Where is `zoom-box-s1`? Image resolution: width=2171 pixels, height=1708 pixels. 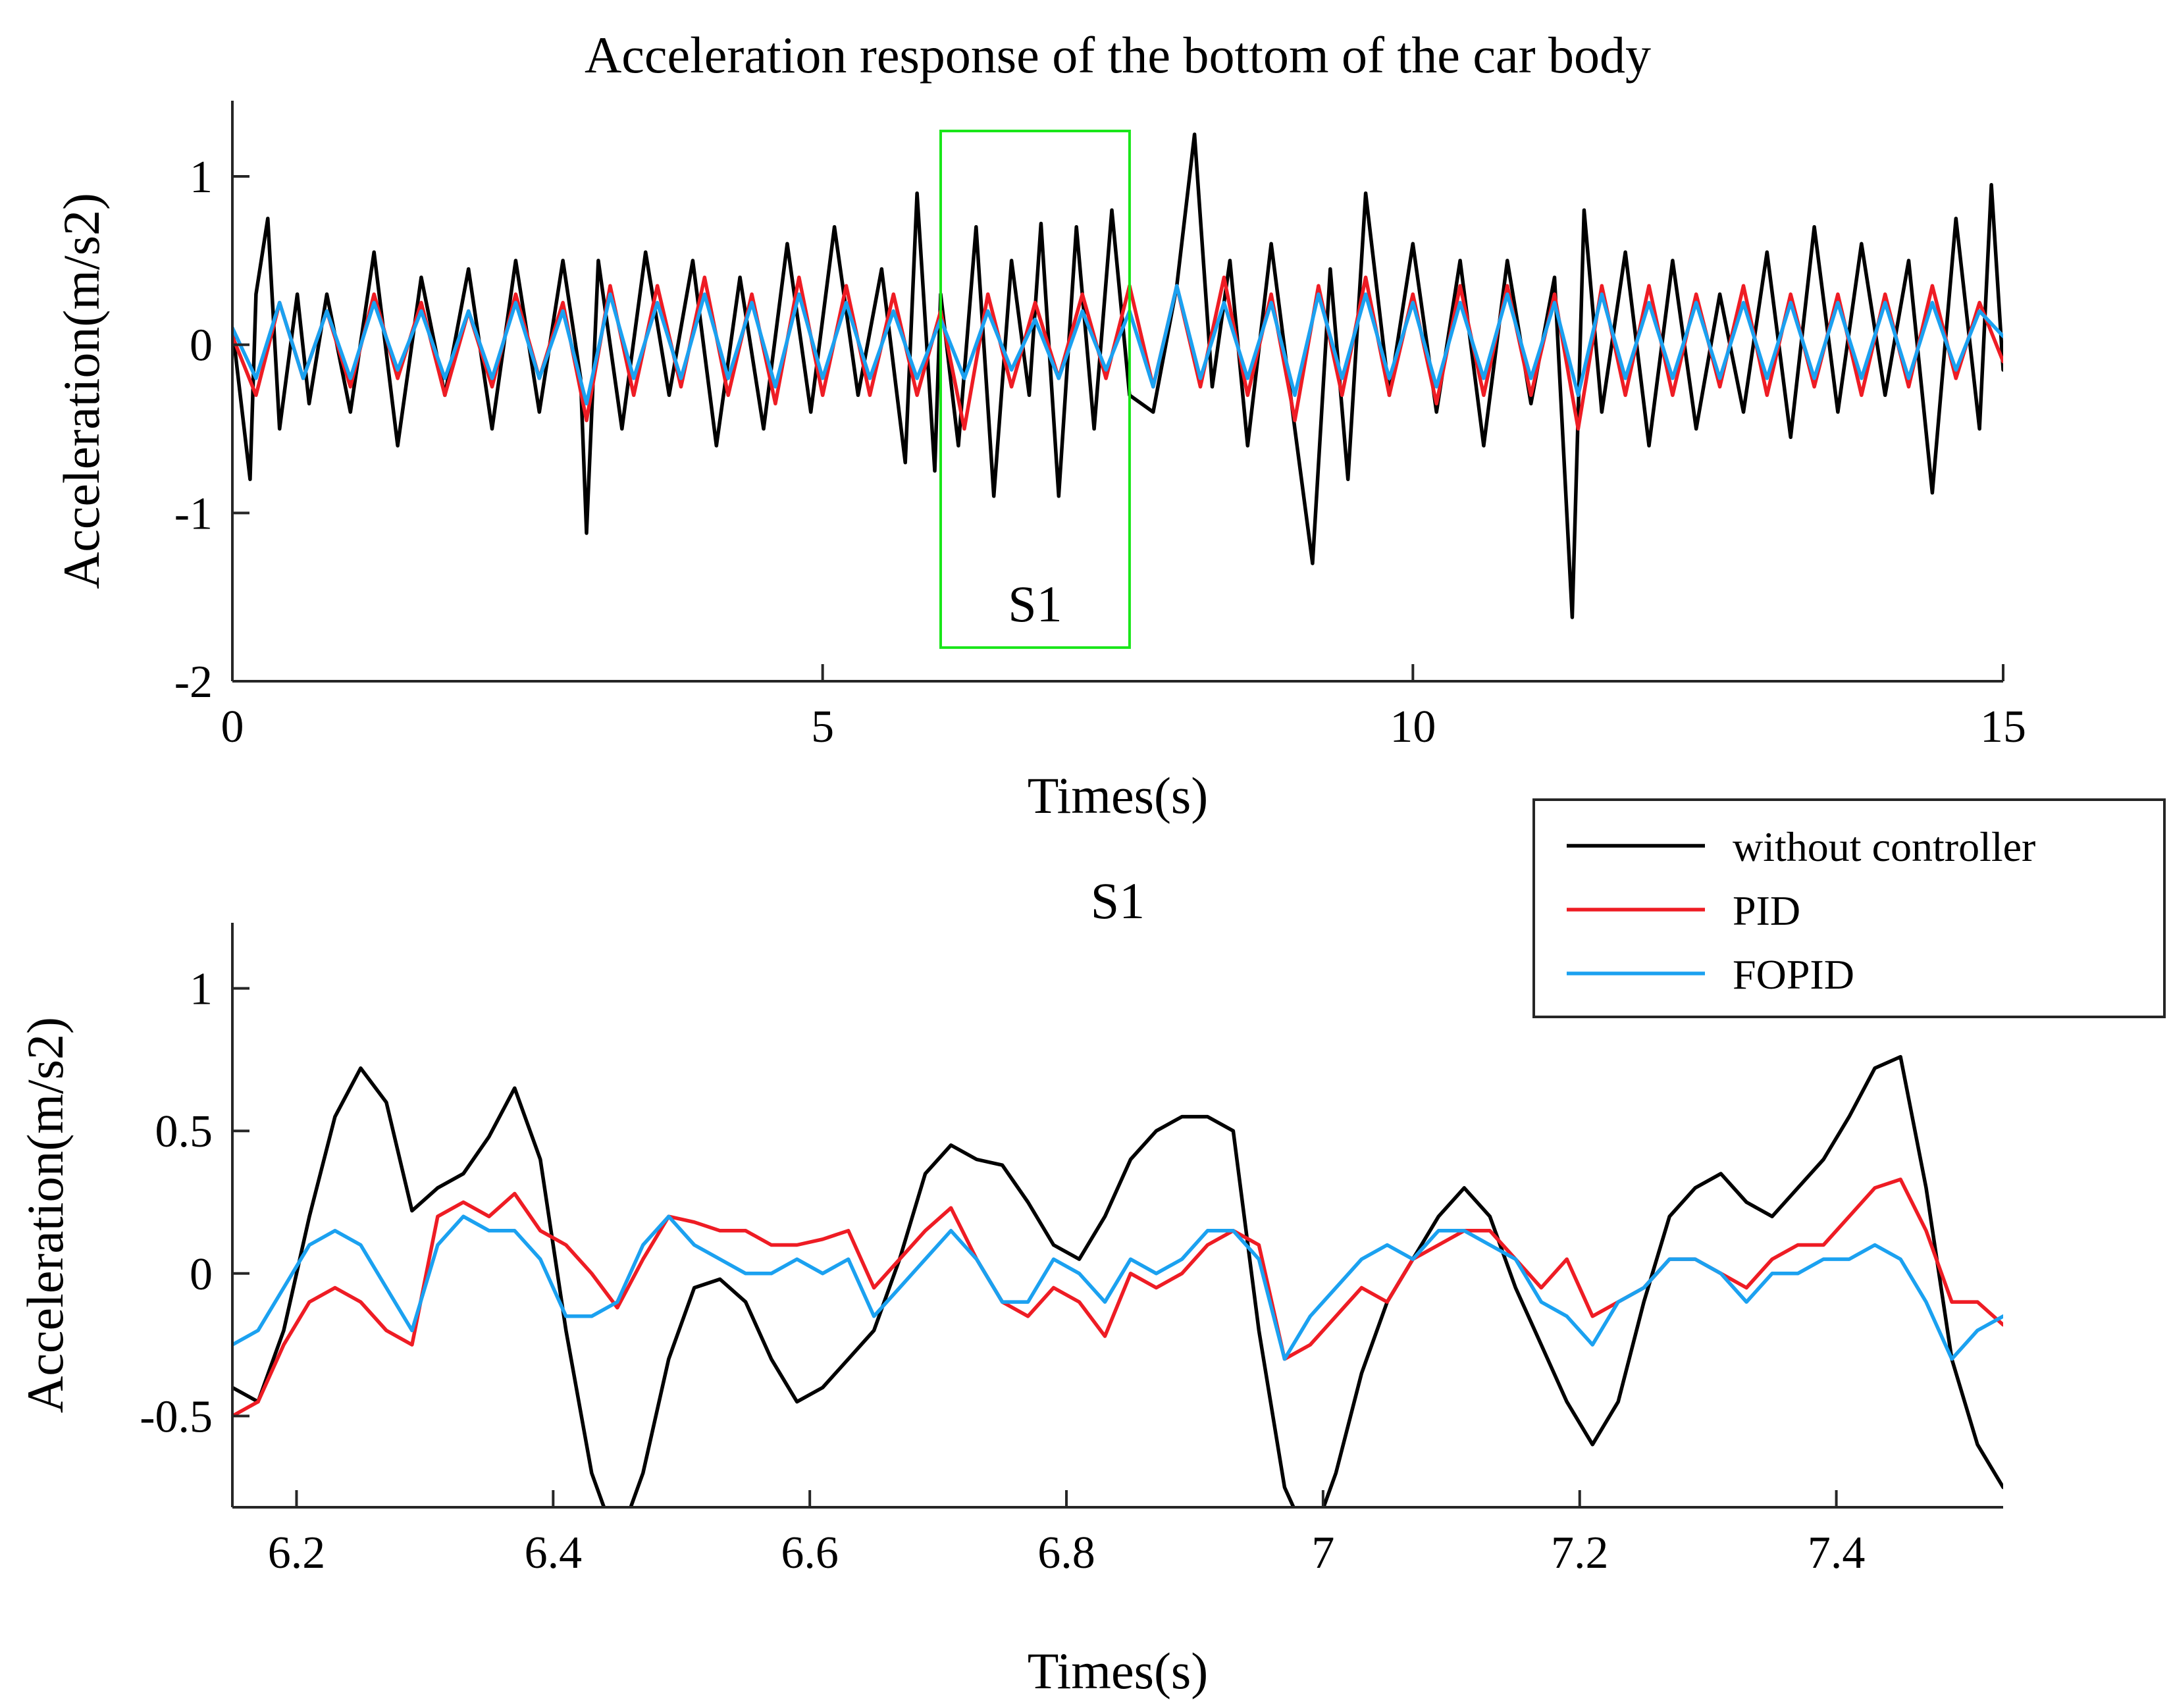 zoom-box-s1 is located at coordinates (1035, 390).